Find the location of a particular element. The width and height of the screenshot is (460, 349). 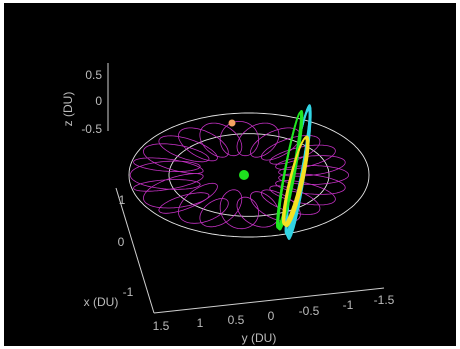

reference-circle is located at coordinates (249, 175).